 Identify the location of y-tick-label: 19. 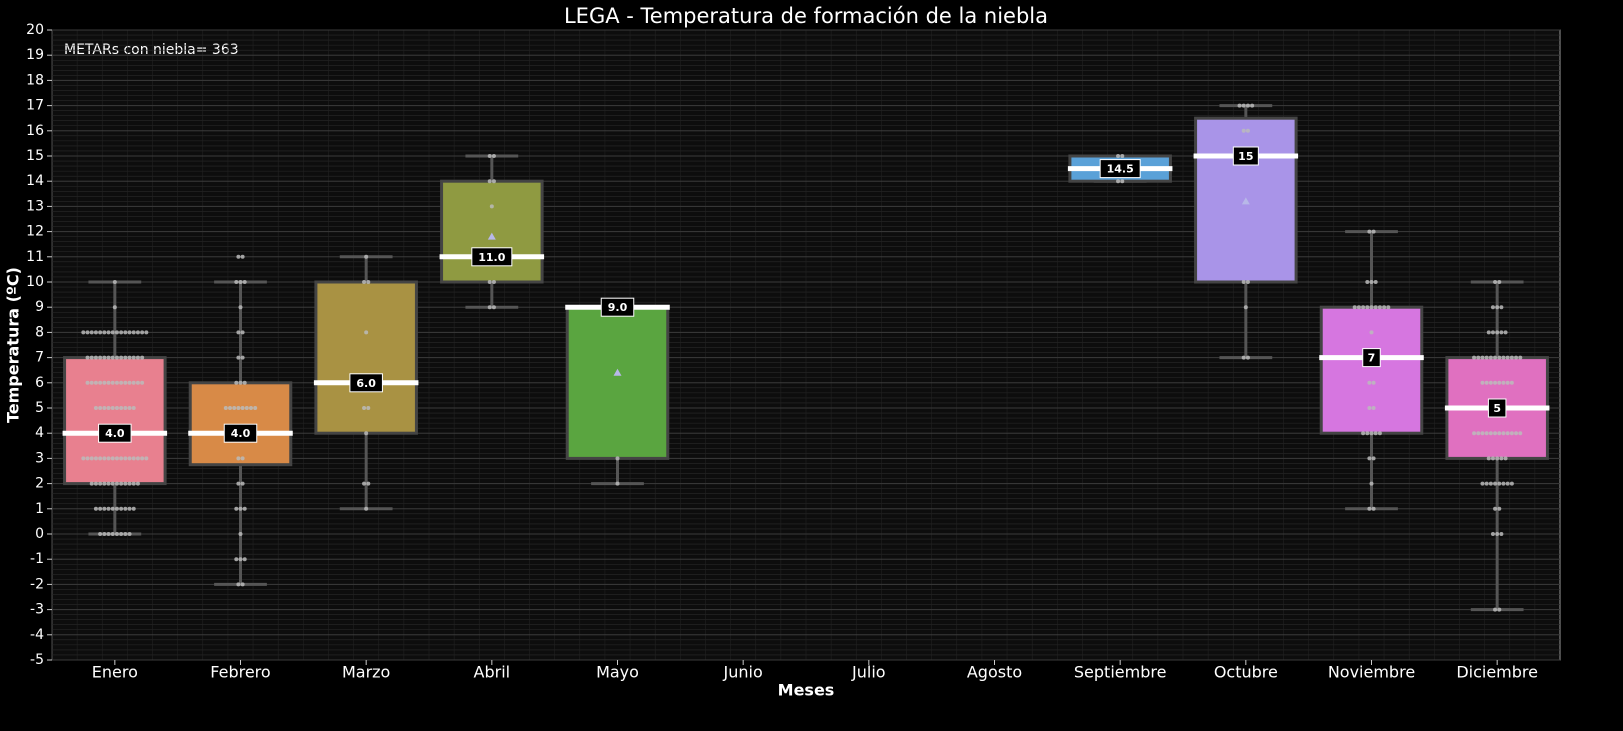
(35, 55).